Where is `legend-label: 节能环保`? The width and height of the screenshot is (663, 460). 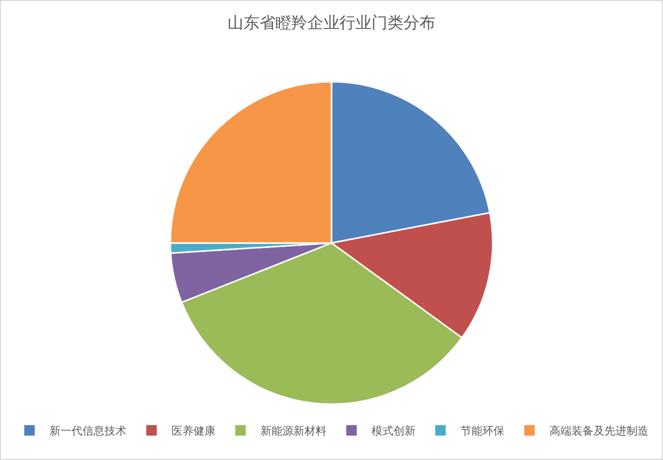
legend-label: 节能环保 is located at coordinates (482, 431).